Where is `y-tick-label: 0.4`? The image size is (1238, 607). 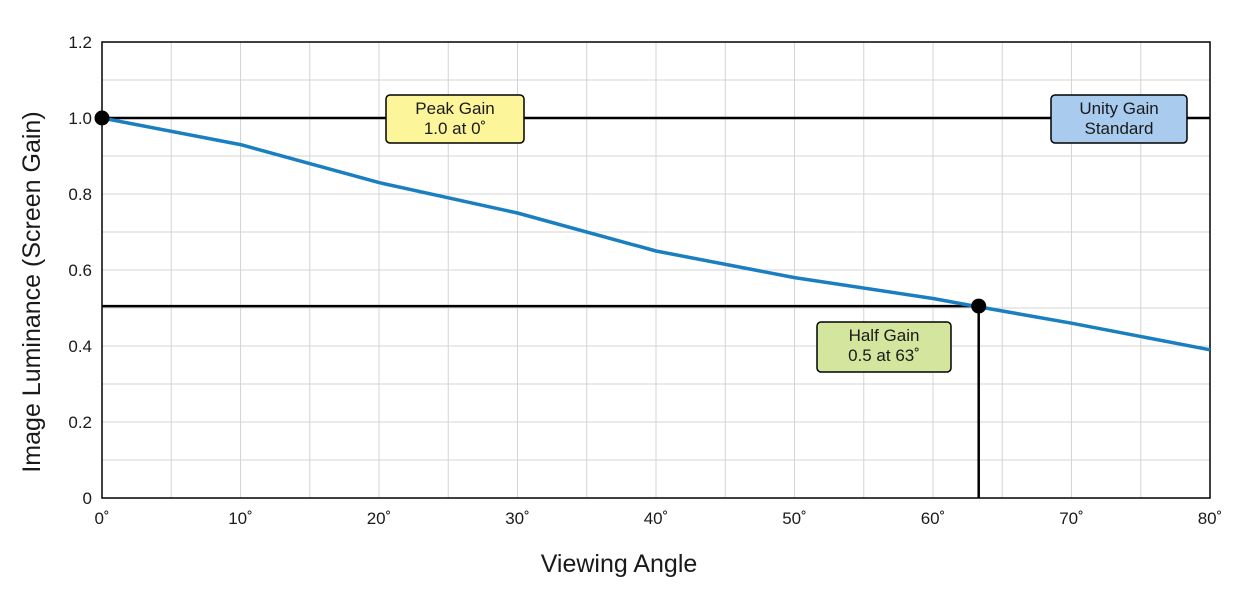 y-tick-label: 0.4 is located at coordinates (80, 346).